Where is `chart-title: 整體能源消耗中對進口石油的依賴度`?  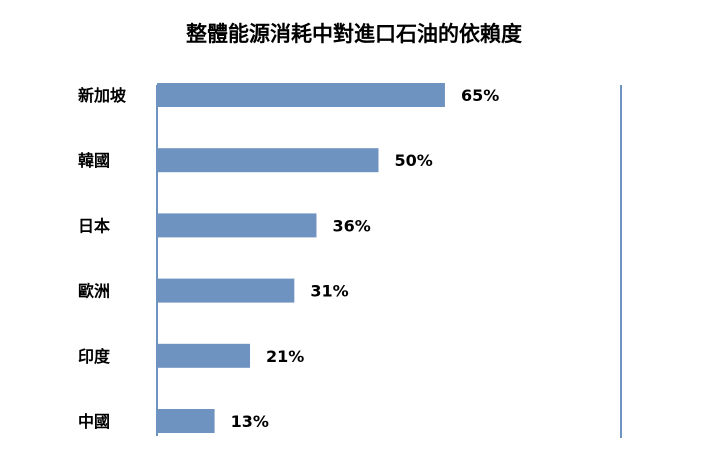
chart-title: 整體能源消耗中對進口石油的依賴度 is located at coordinates (354, 34).